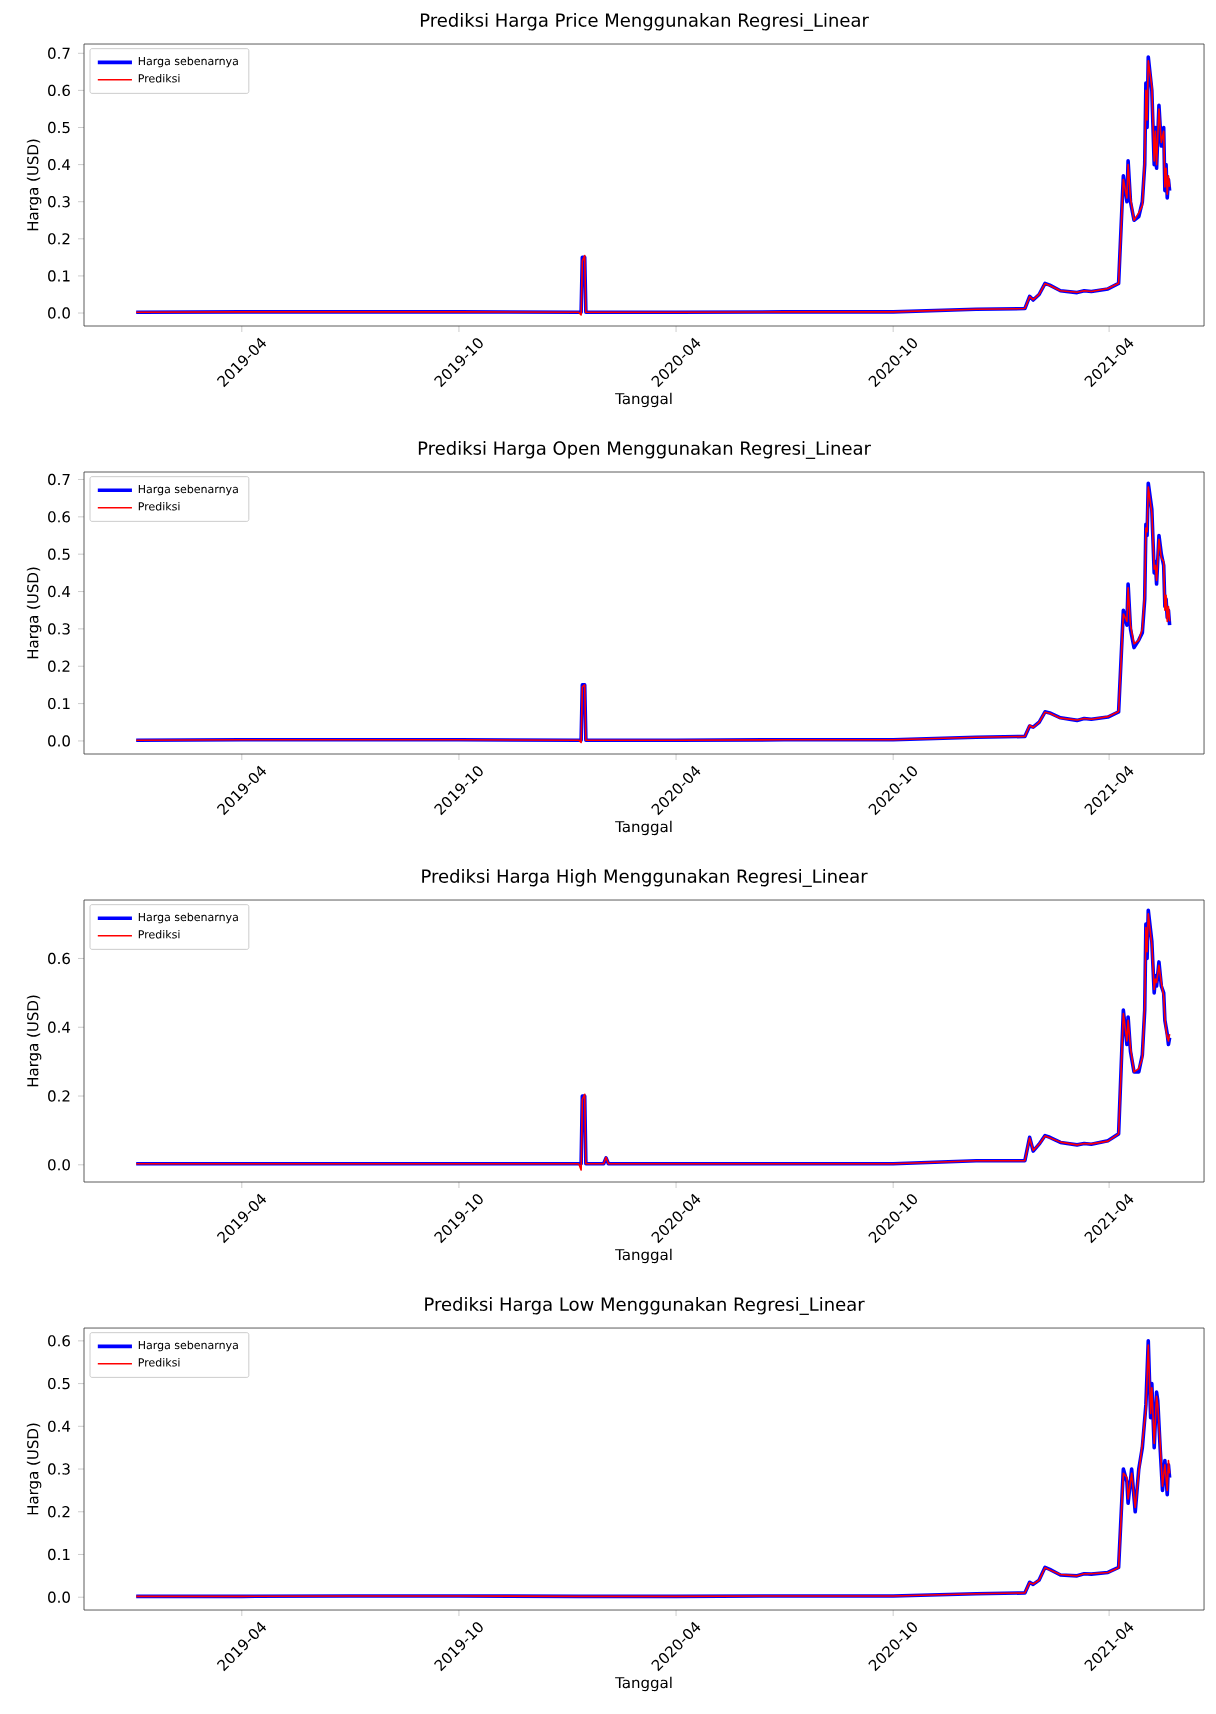  I want to click on chart-title: Prediksi Harga High Menggunakan Regresi_Linear, so click(645, 878).